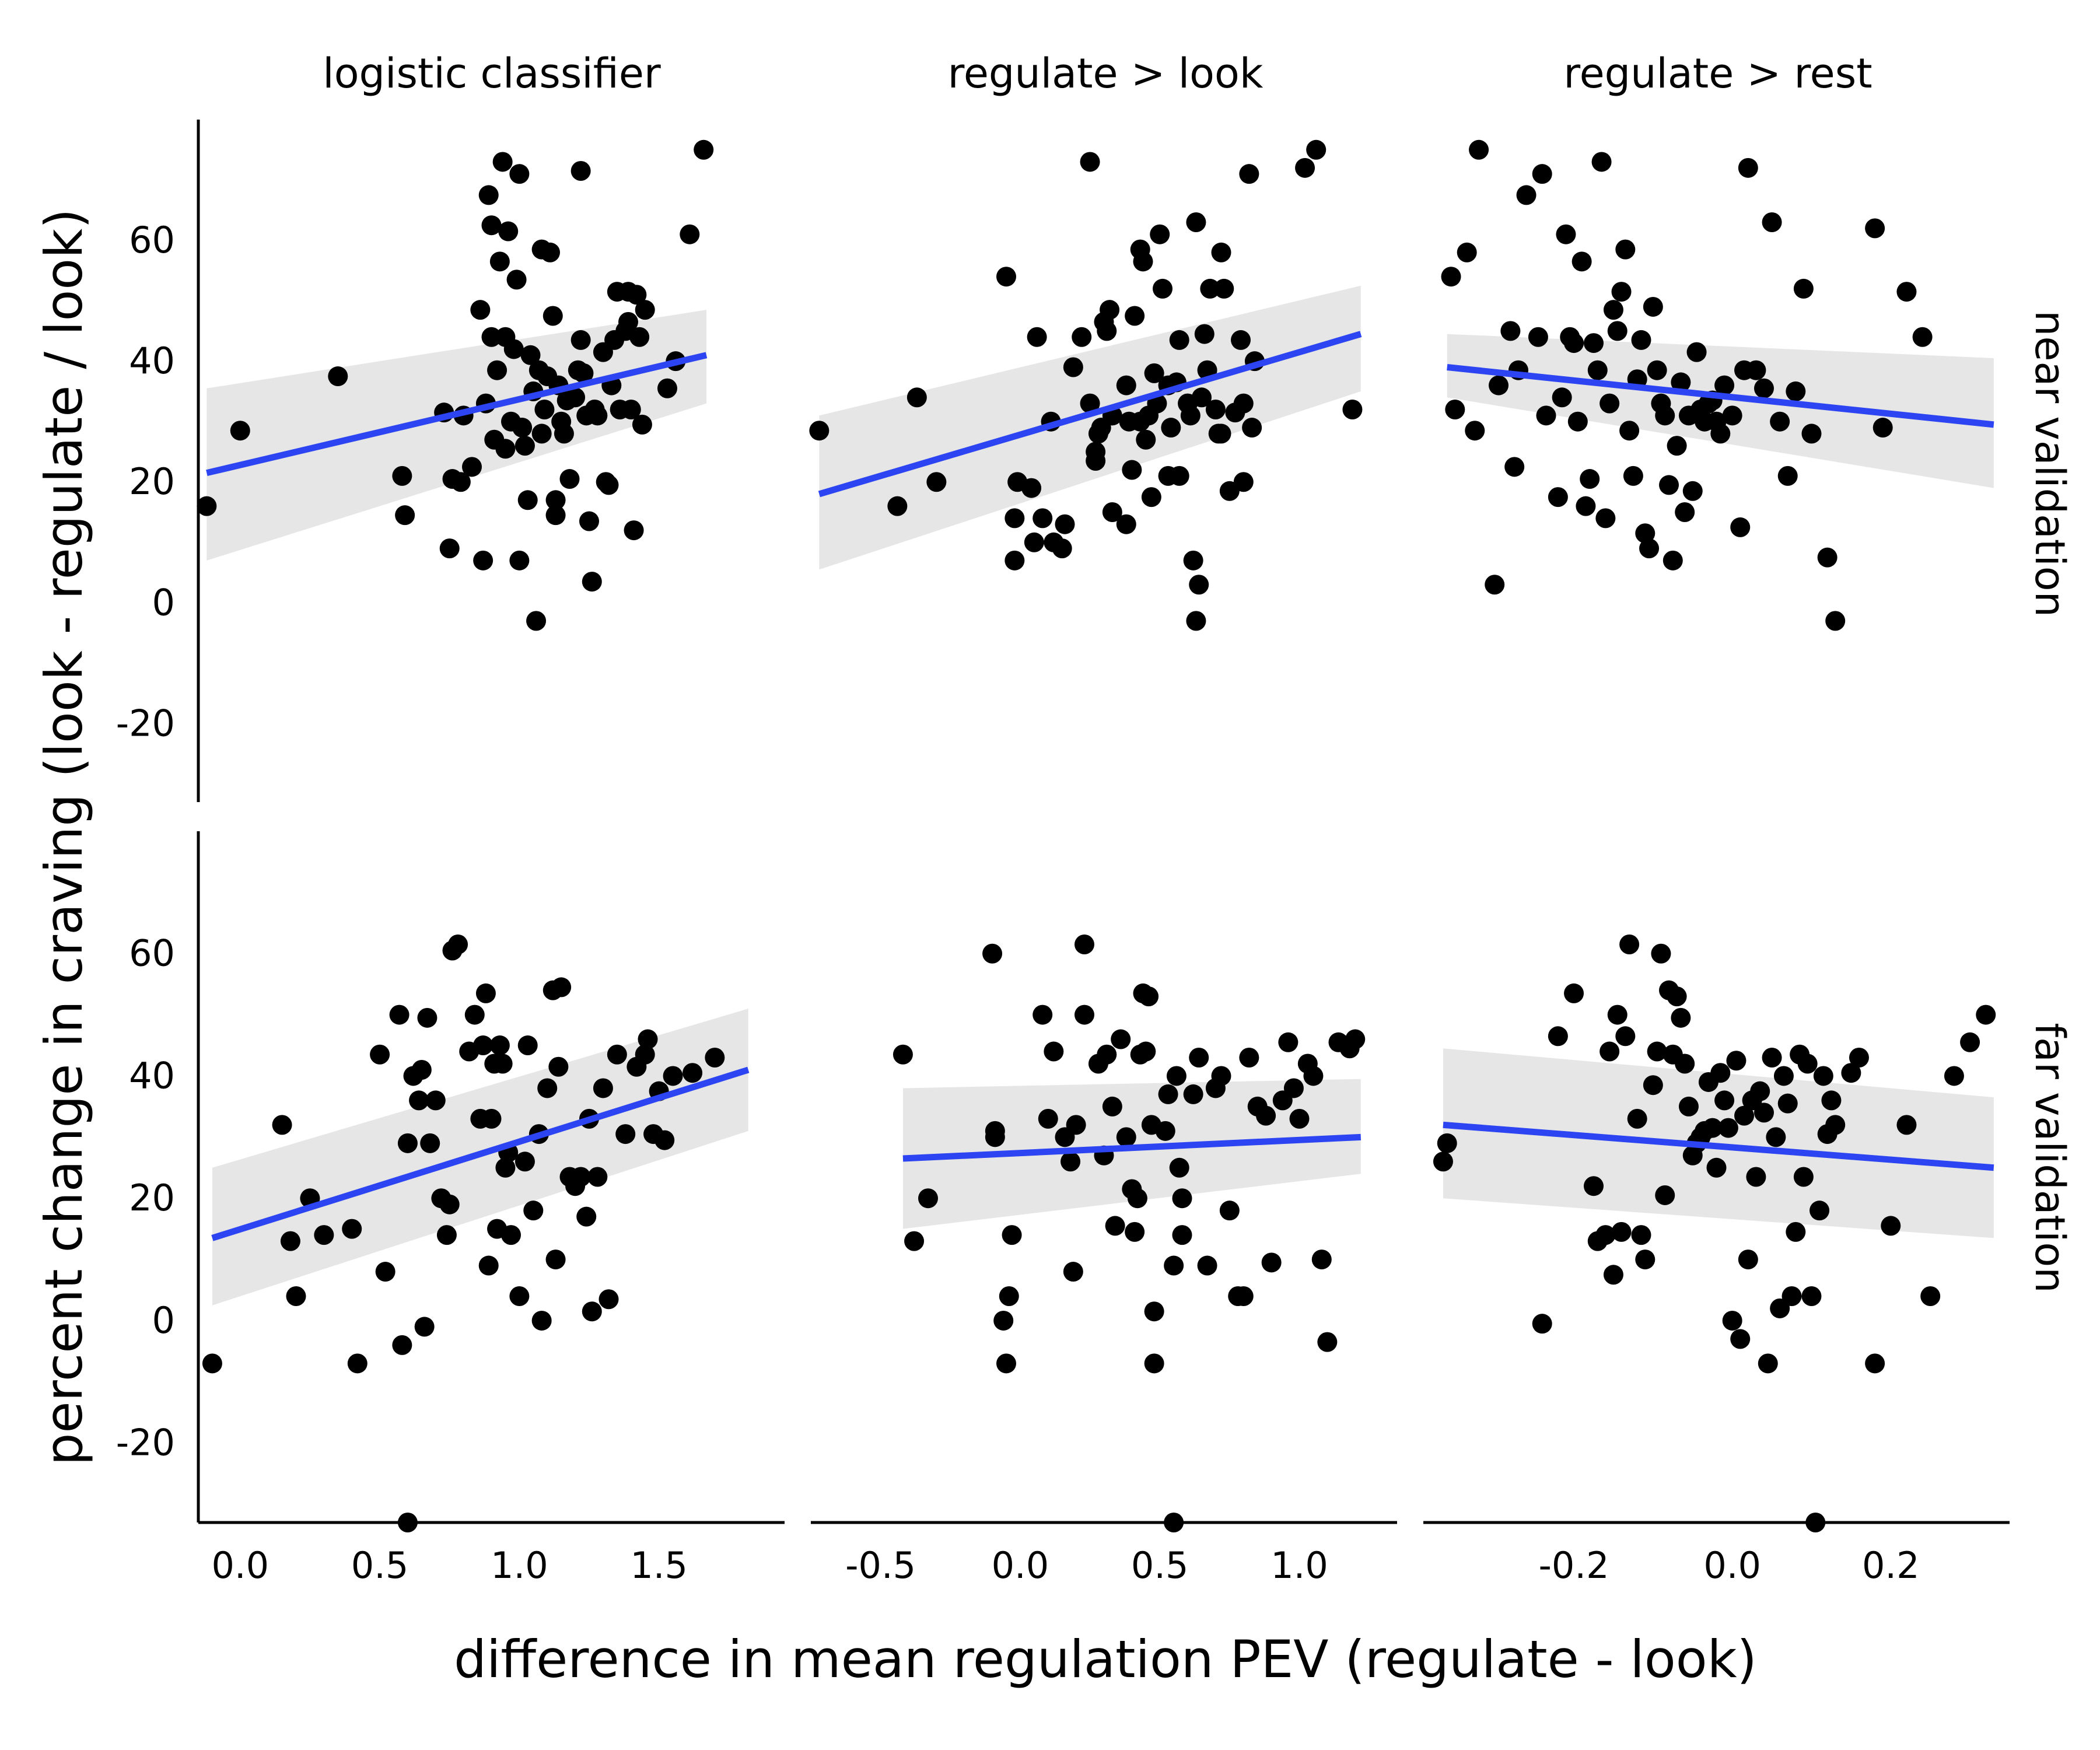  I want to click on panel-far-logistic-classifier, so click(476, 1233).